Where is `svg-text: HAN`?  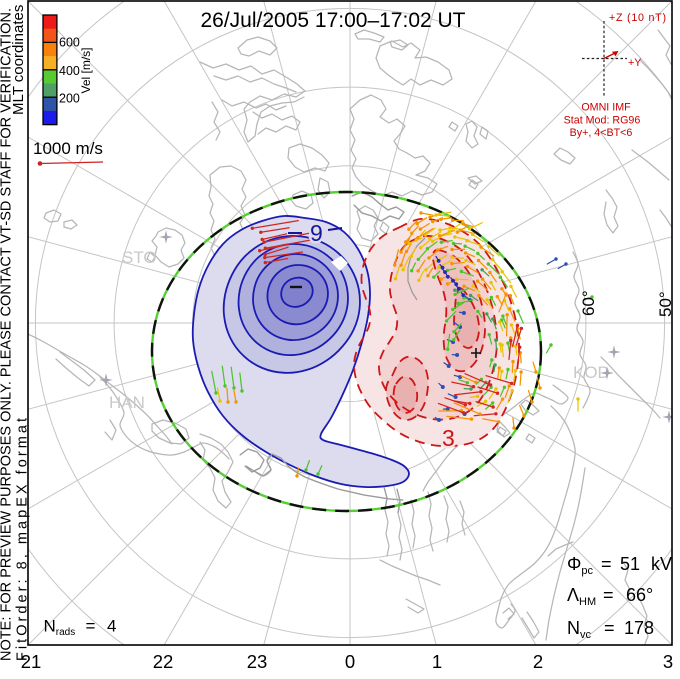 svg-text: HAN is located at coordinates (127, 402).